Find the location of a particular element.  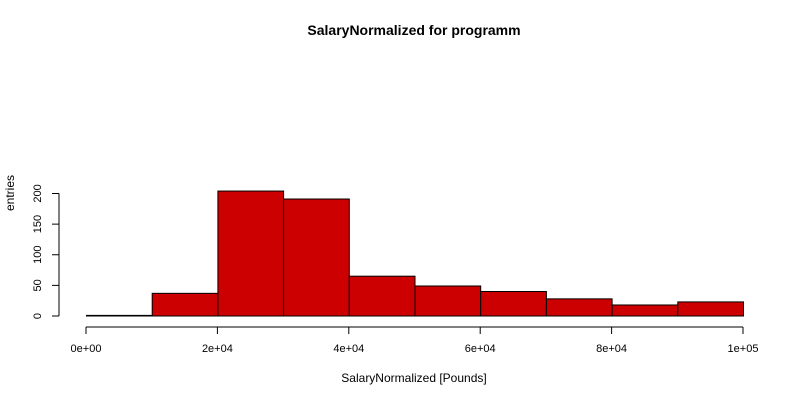

x-tick-label: 2e+04 is located at coordinates (217, 349).